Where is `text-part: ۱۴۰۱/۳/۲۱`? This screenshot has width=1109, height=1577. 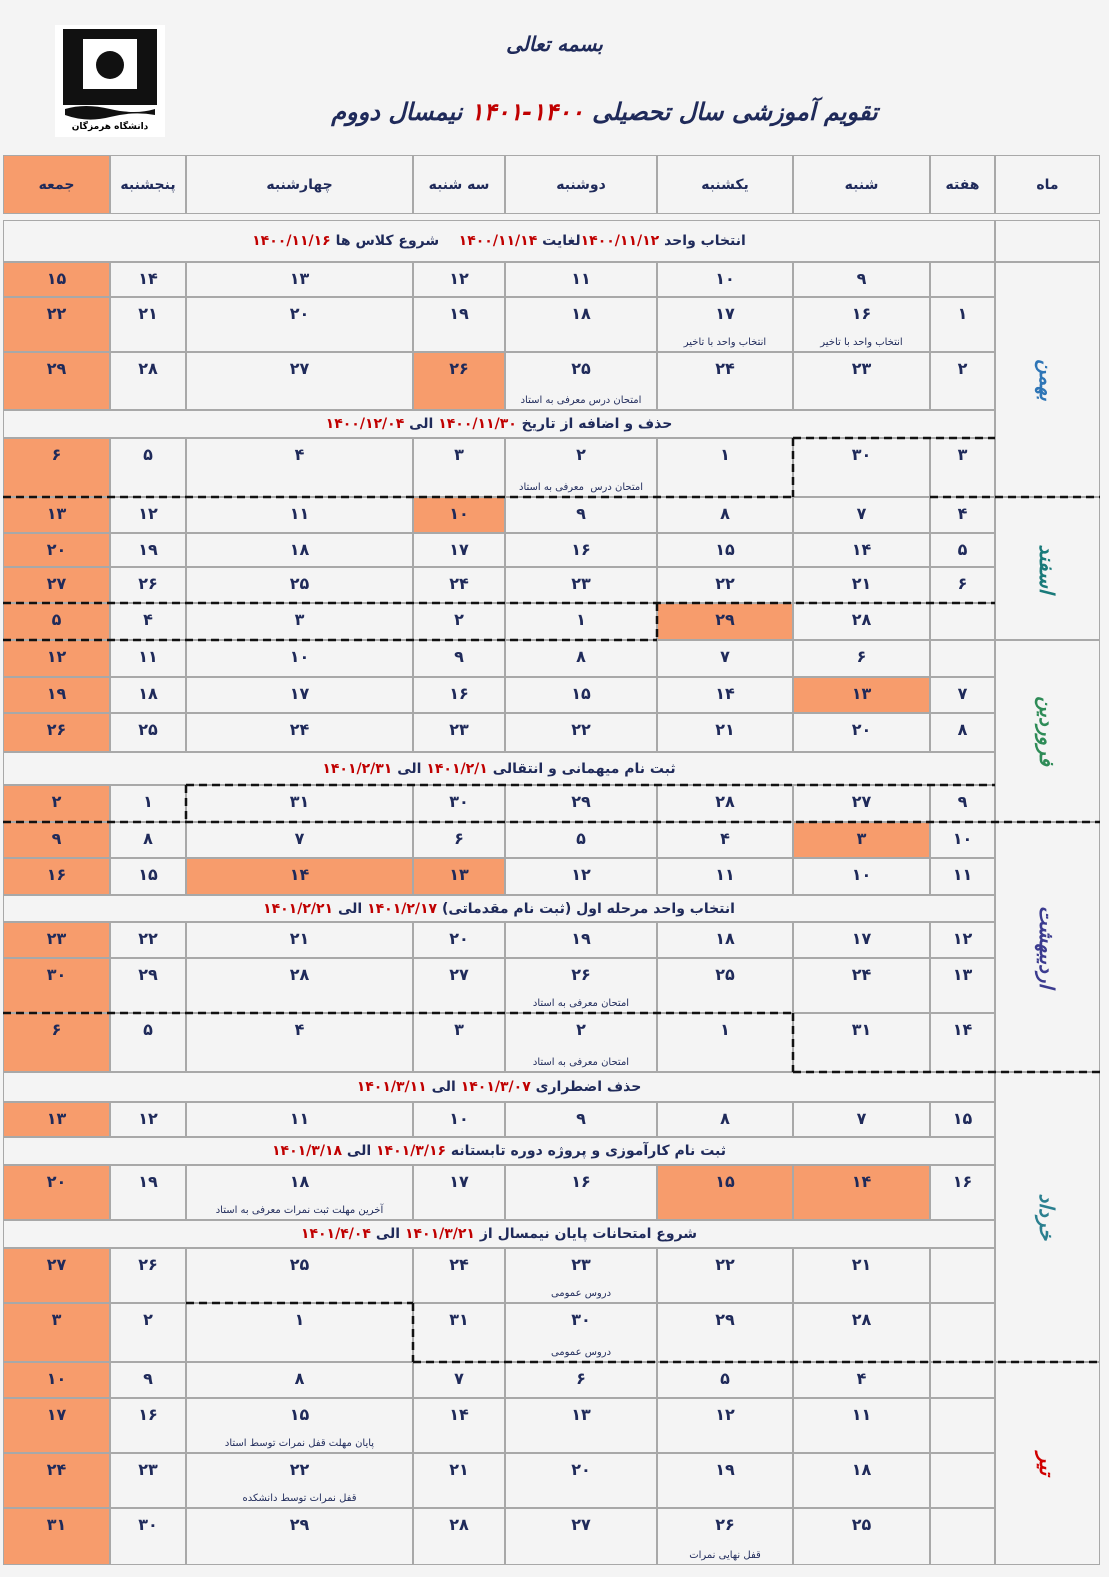
text-part: ۱۴۰۱/۳/۲۱ is located at coordinates (439, 1234).